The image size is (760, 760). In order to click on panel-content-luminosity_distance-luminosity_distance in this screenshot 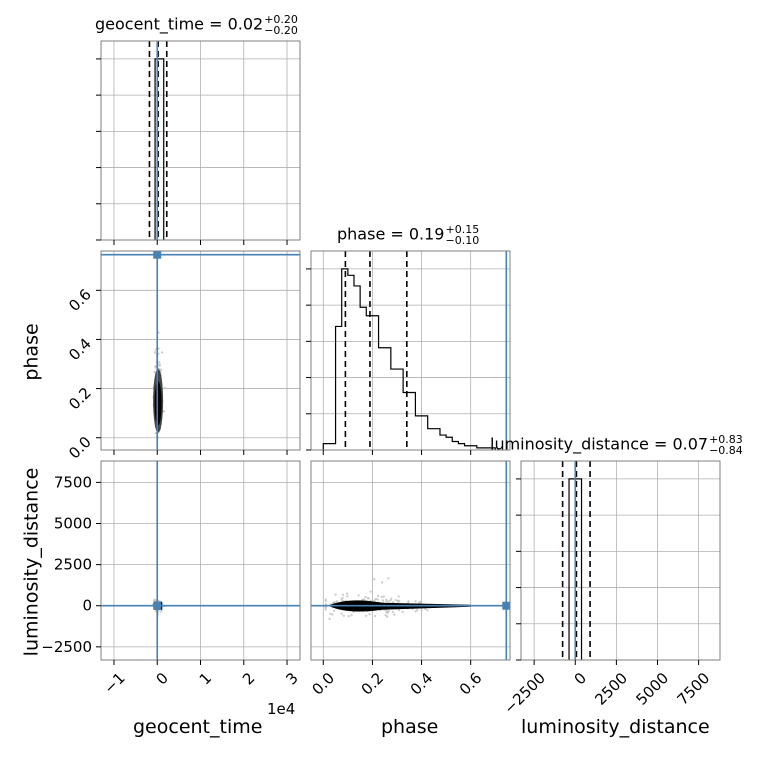, I will do `click(620, 560)`.